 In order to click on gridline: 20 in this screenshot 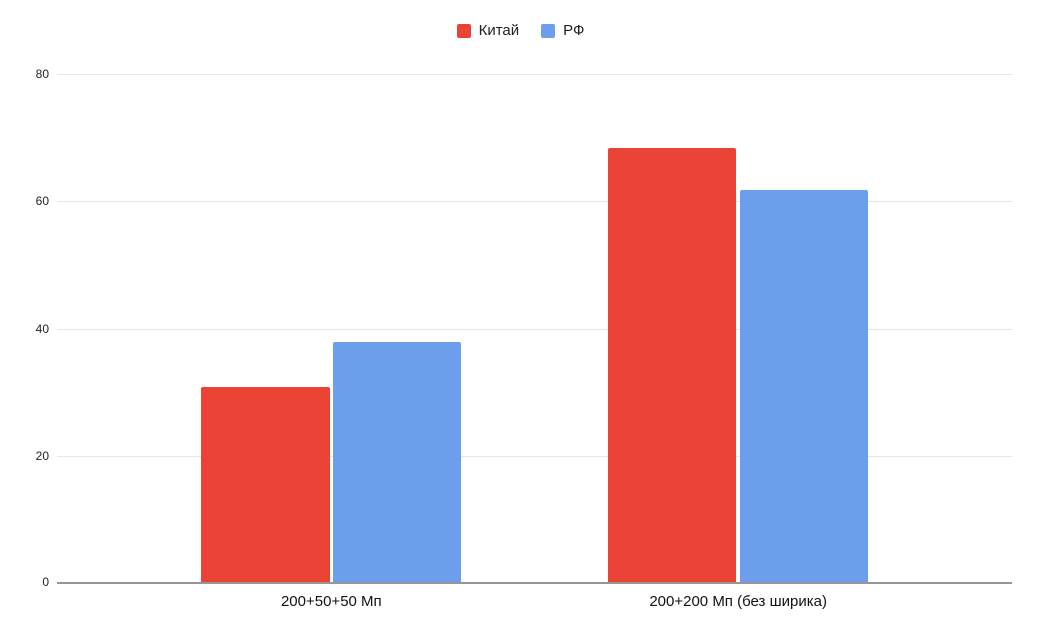, I will do `click(524, 456)`.